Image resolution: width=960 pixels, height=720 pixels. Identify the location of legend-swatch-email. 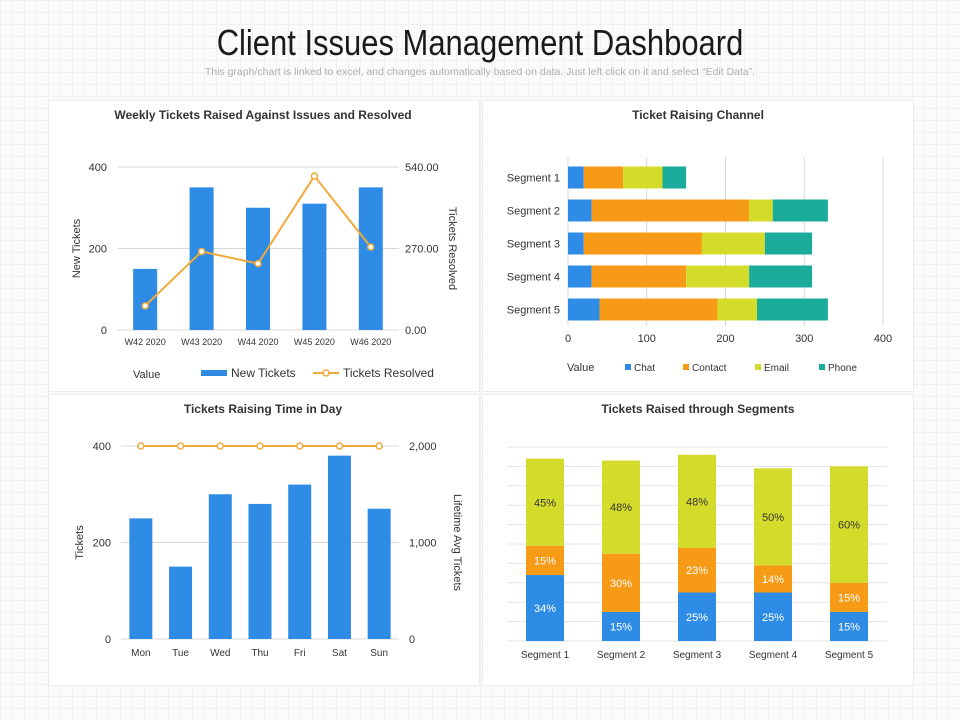
(758, 367).